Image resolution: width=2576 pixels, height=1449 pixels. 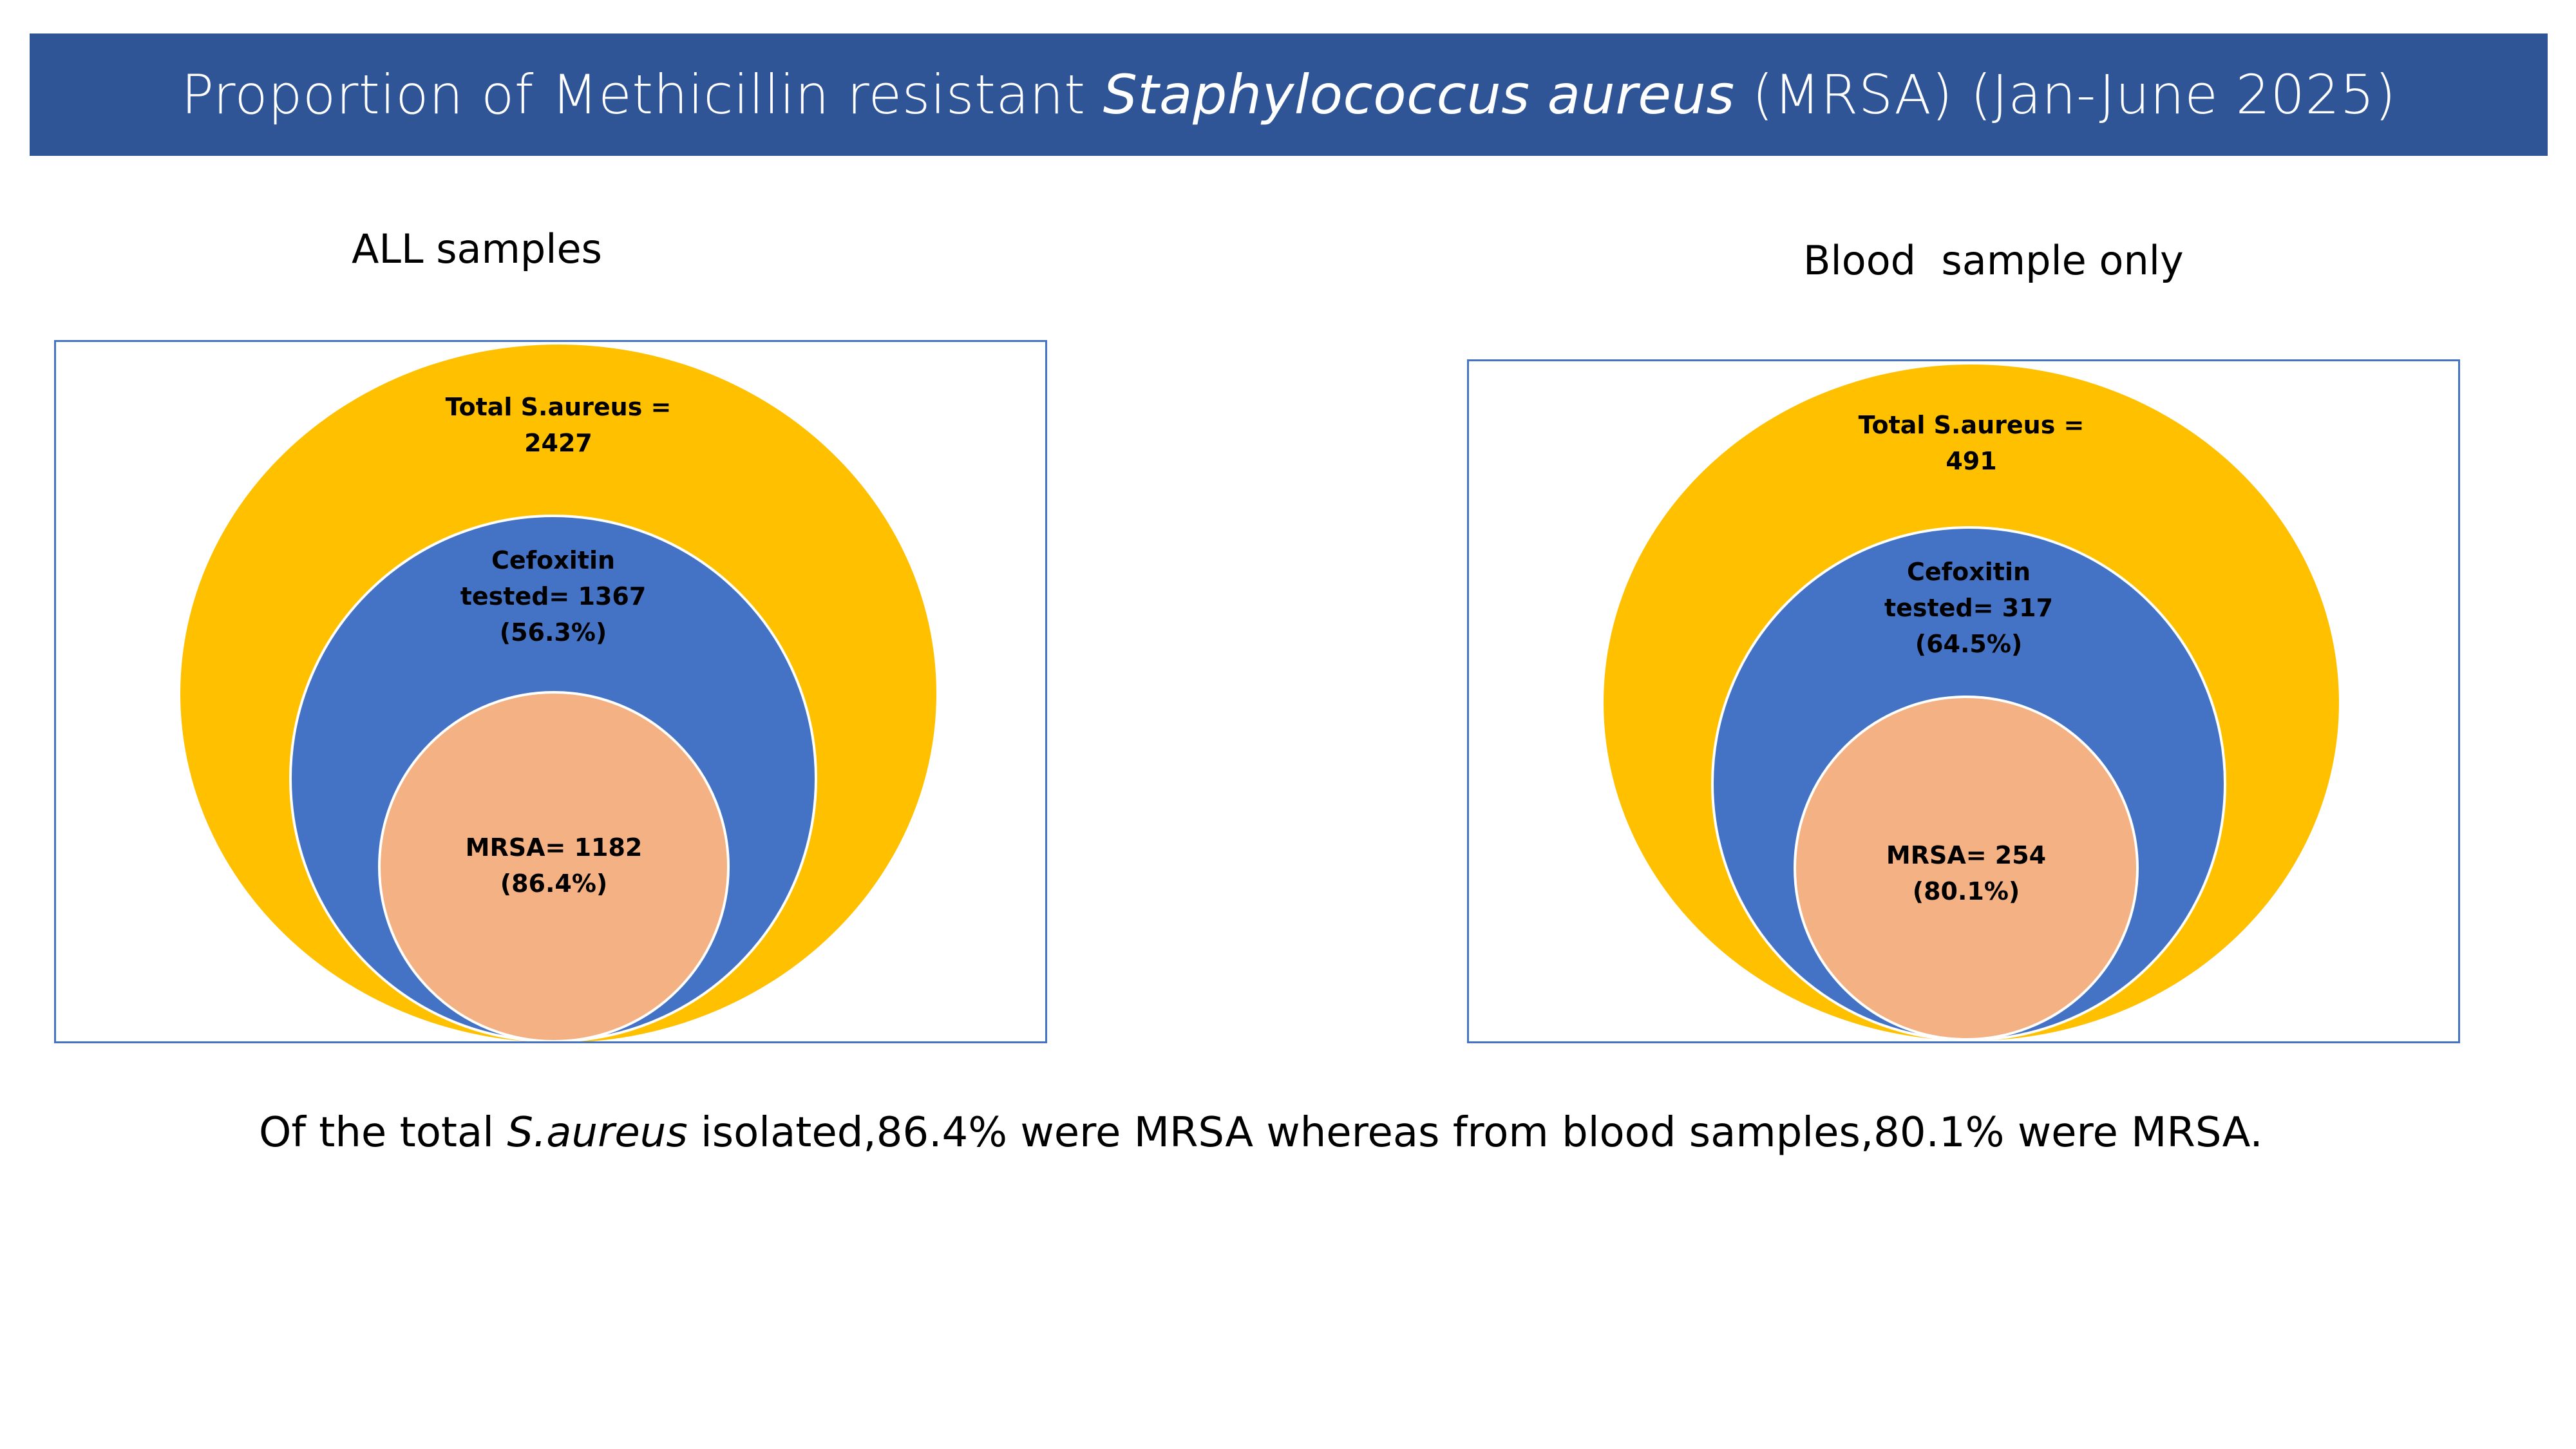 I want to click on middle-label-line3: (56.3%), so click(x=554, y=633).